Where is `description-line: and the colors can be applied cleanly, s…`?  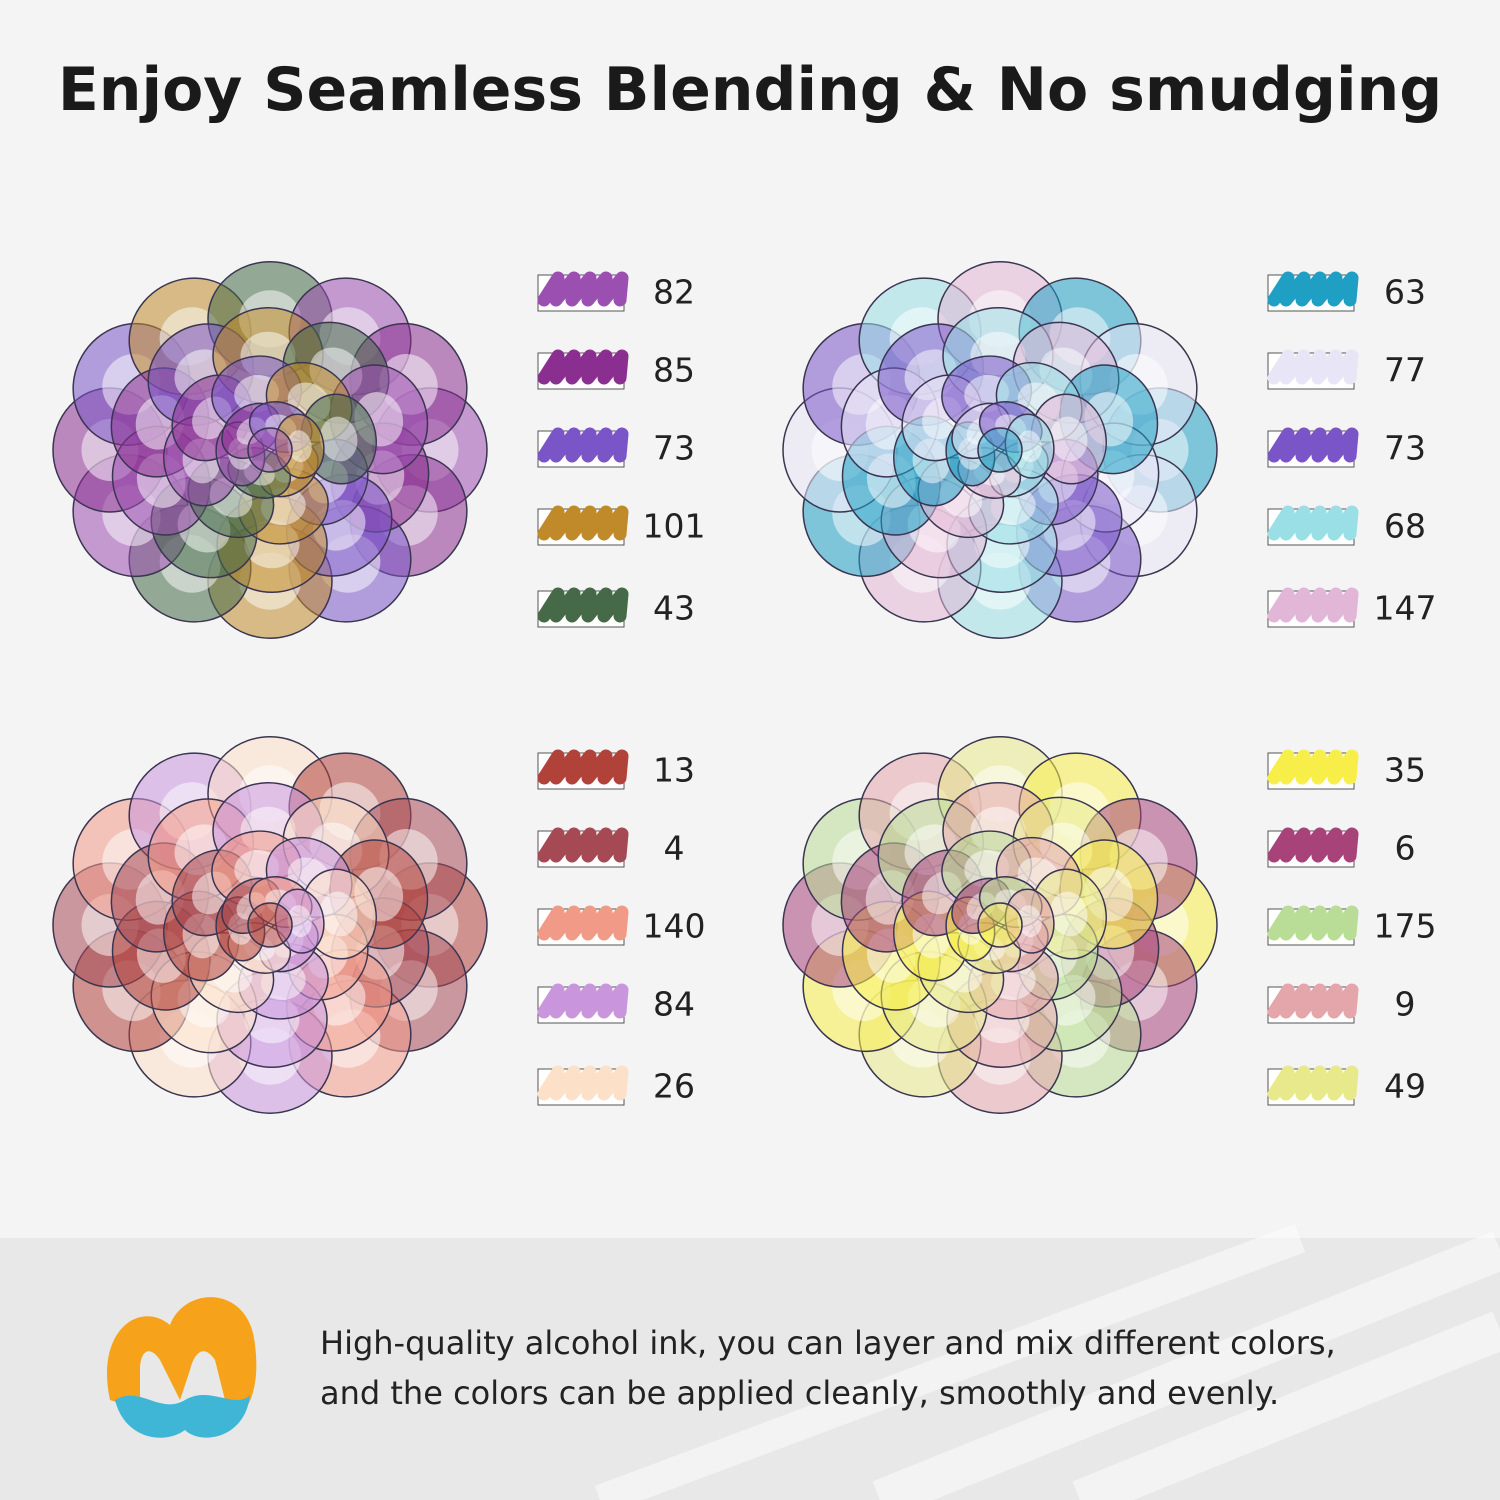
description-line: and the colors can be applied cleanly, s… is located at coordinates (799, 1393).